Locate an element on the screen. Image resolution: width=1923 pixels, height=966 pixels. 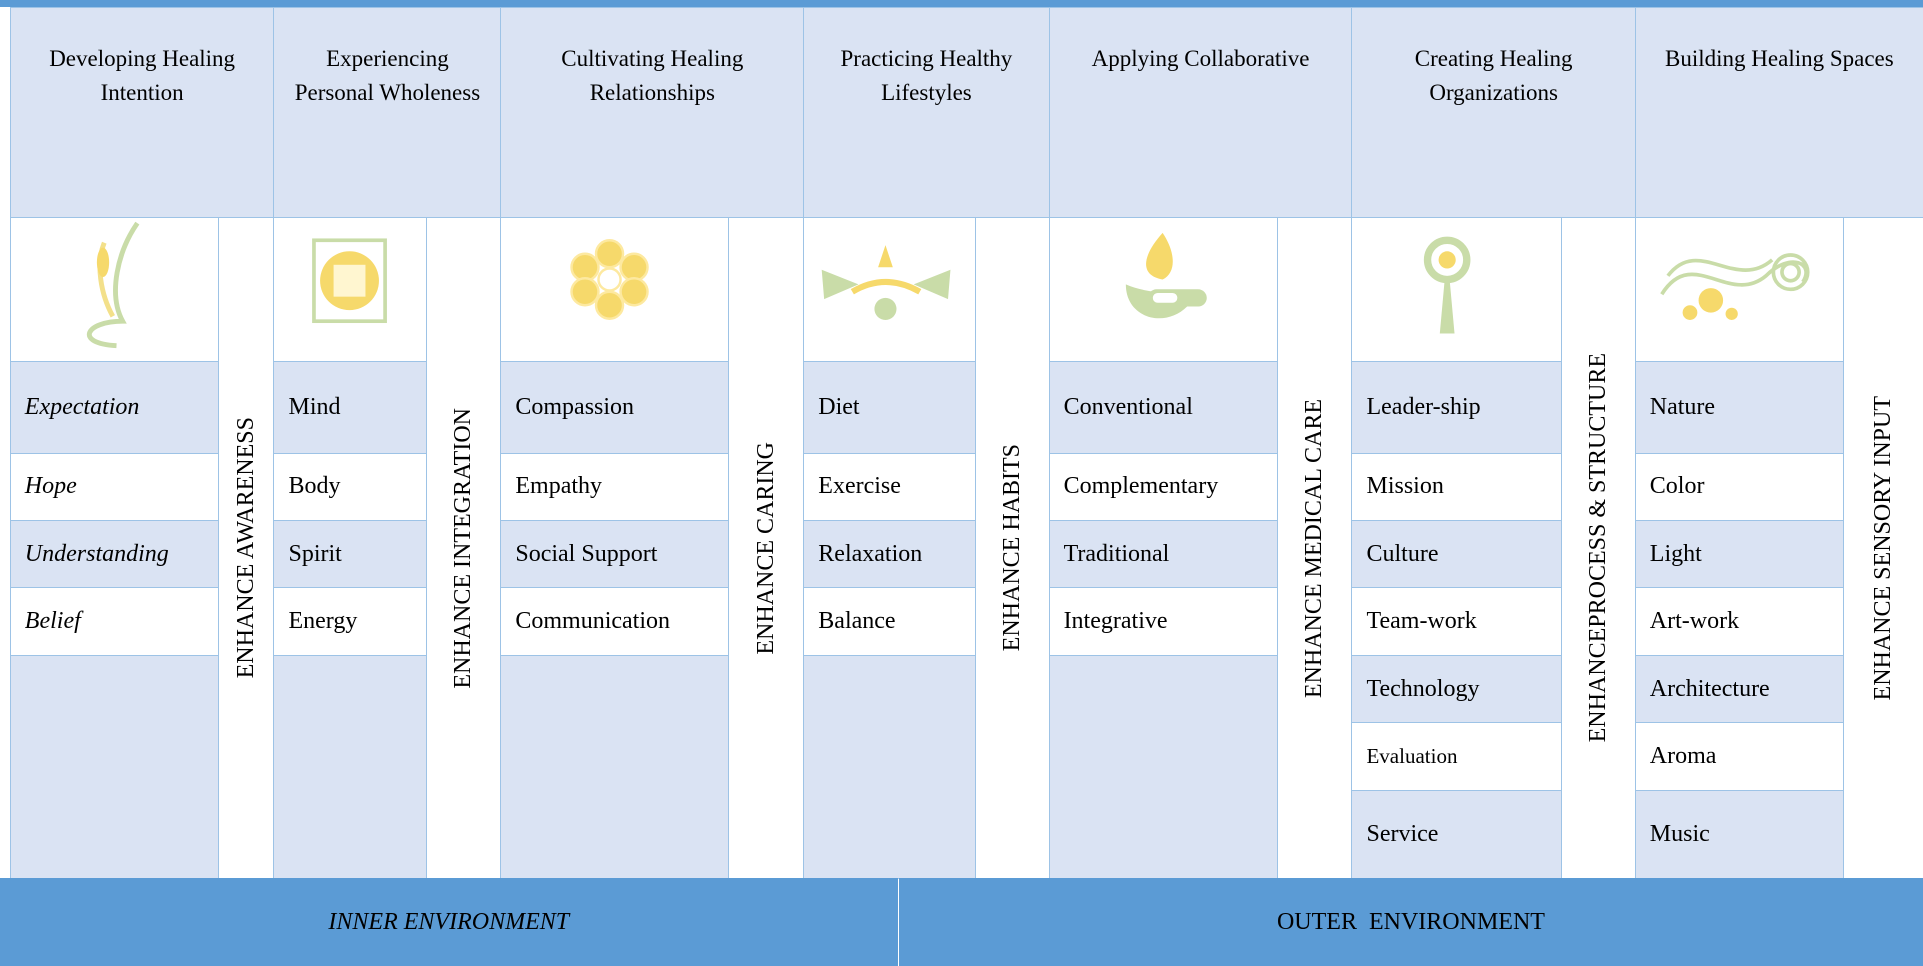
item: Mind is located at coordinates (350, 407).